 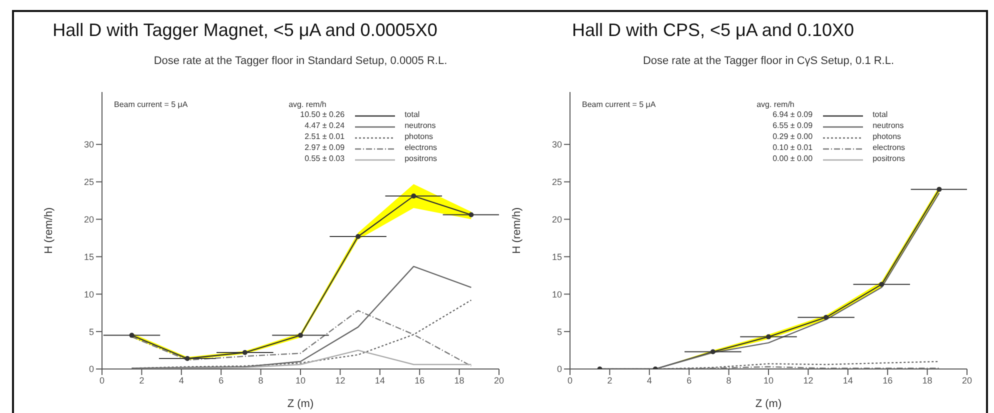 I want to click on annotation: 6.94 ± 0.09, so click(x=792, y=114).